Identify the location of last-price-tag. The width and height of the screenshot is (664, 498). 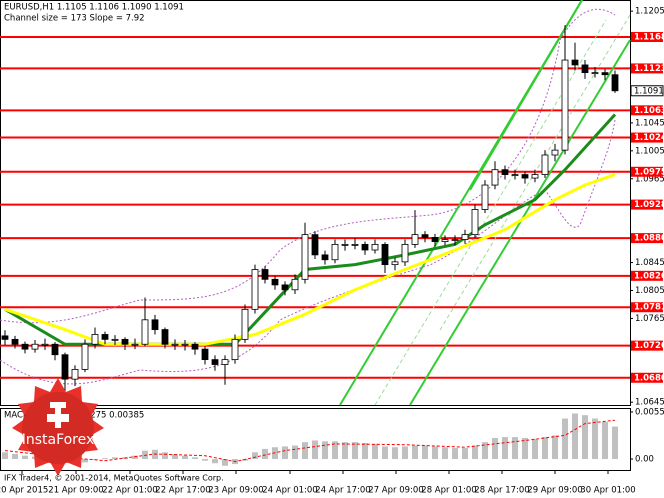
(647, 91).